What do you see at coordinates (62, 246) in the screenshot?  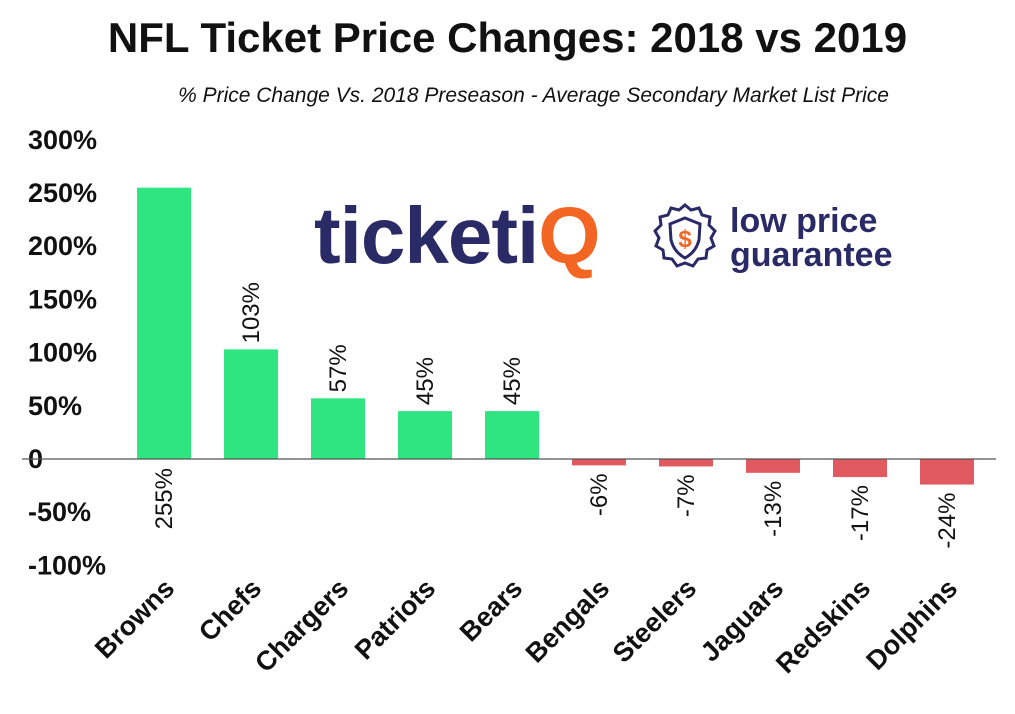 I see `y-tick-label: 200%` at bounding box center [62, 246].